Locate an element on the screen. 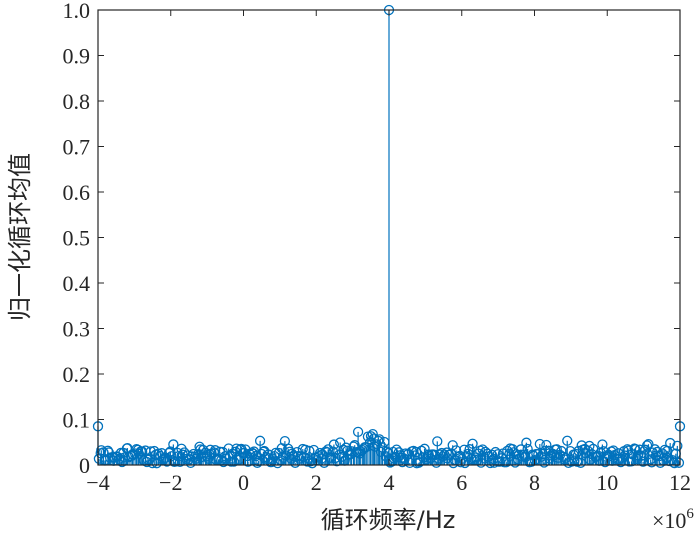 Image resolution: width=700 pixels, height=537 pixels. x-tick-label: 0 is located at coordinates (243, 482).